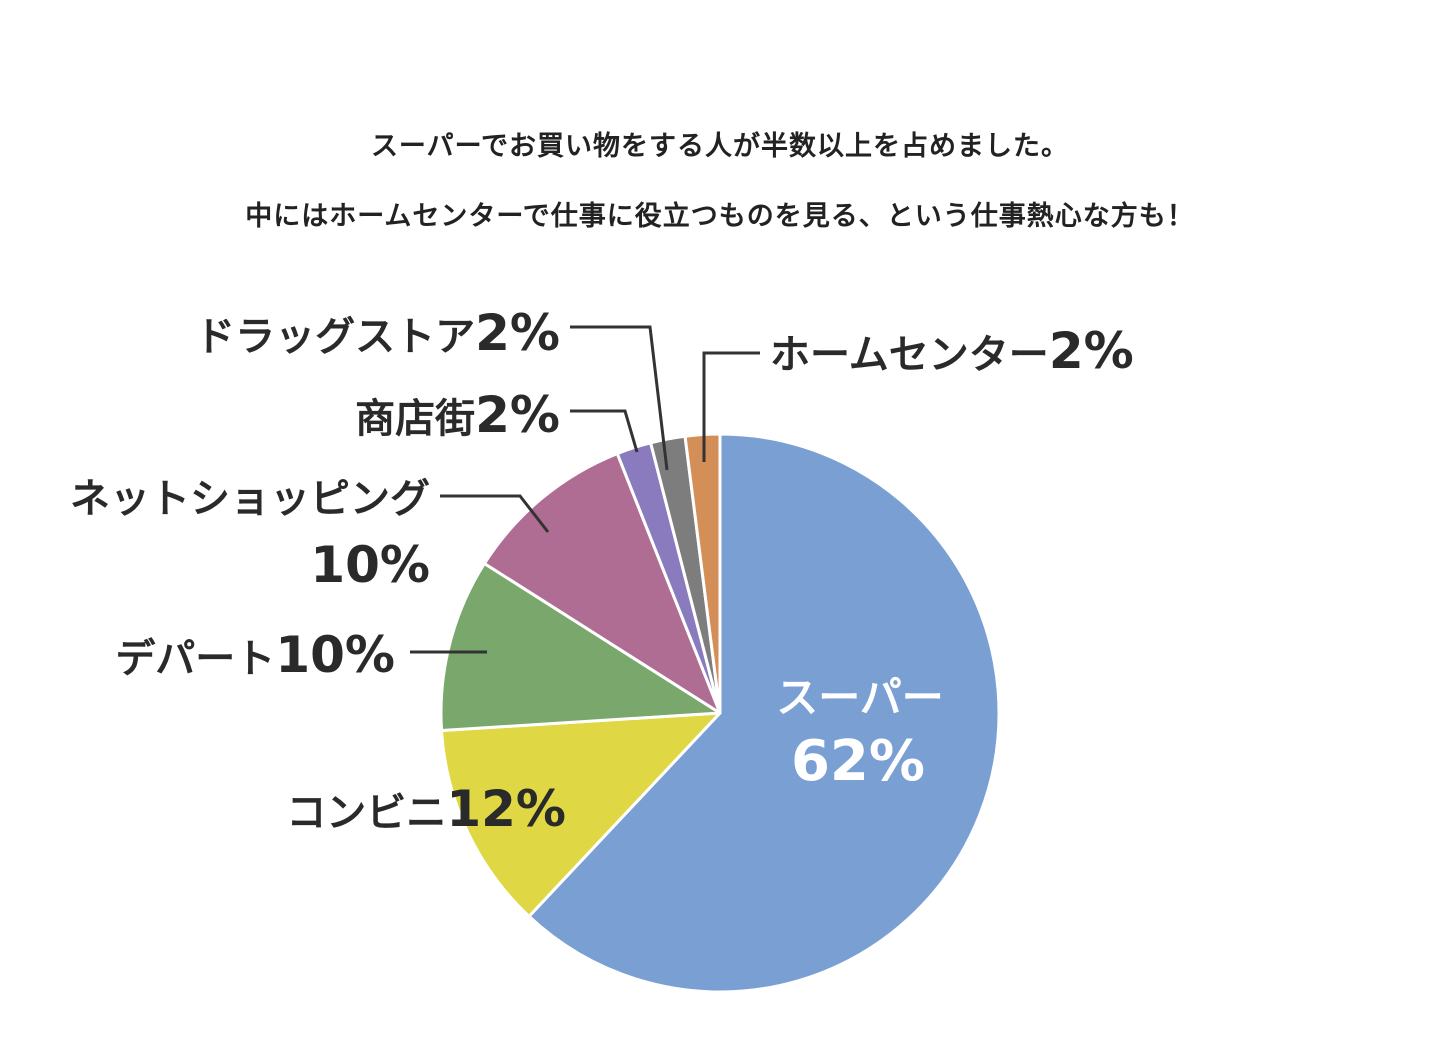 The width and height of the screenshot is (1440, 1041). I want to click on leader-line-net-shopping, so click(495, 513).